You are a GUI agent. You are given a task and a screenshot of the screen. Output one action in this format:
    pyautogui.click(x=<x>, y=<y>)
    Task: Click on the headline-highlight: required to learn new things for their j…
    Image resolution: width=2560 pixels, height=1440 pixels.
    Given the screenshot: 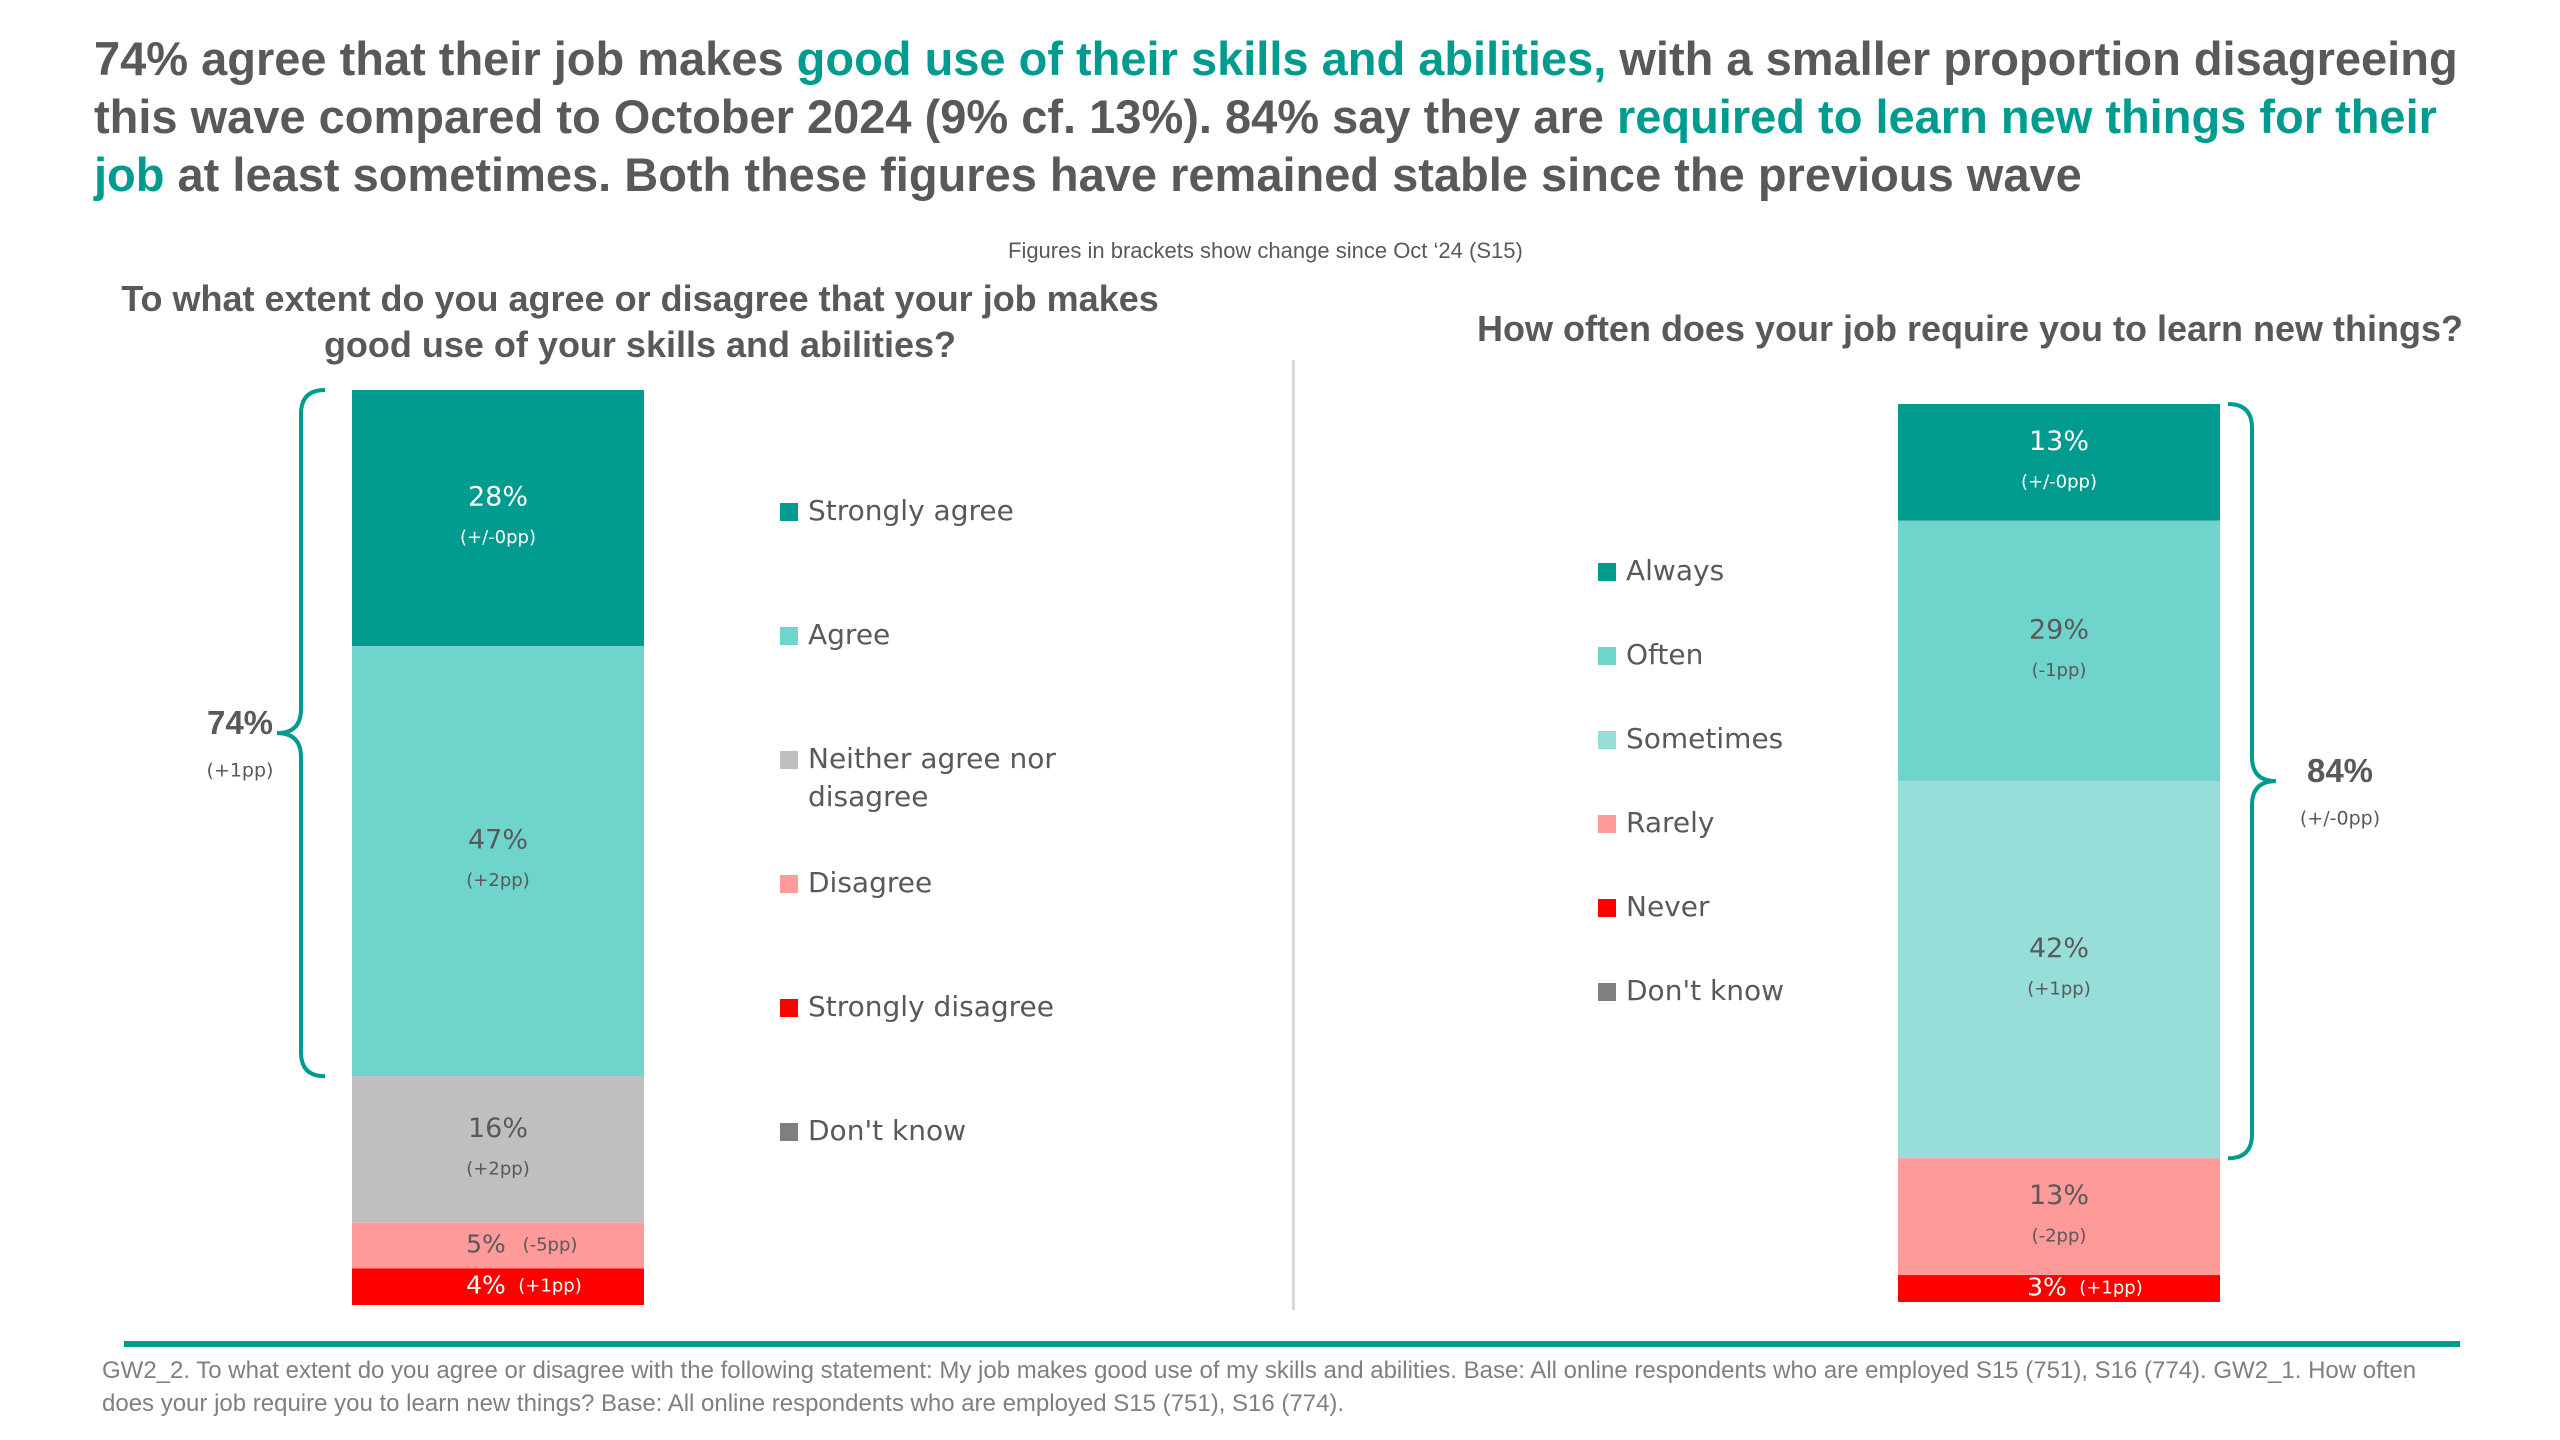 What is the action you would take?
    pyautogui.click(x=1265, y=145)
    